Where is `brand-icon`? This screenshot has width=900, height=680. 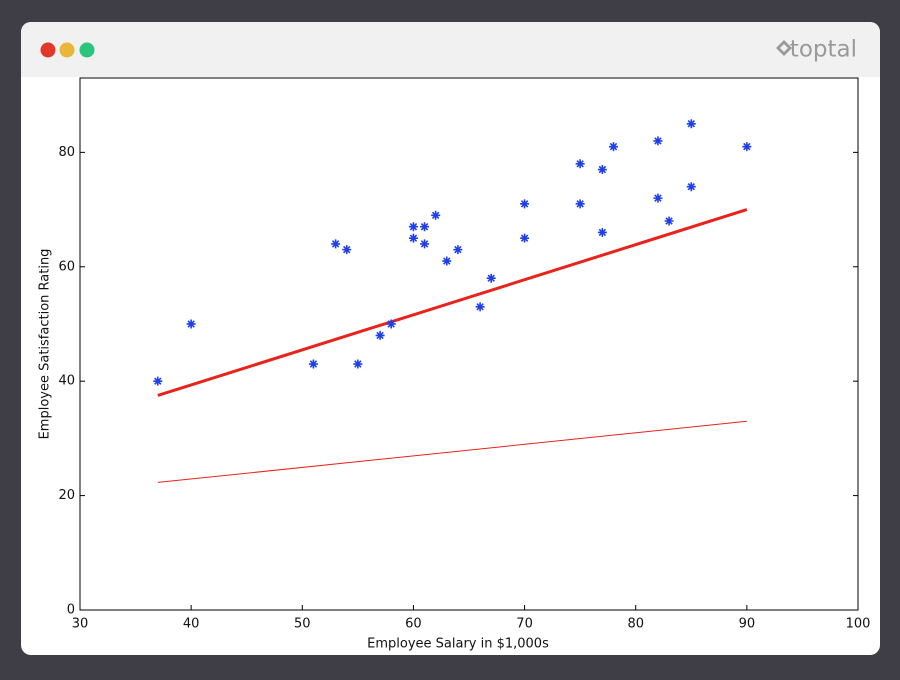
brand-icon is located at coordinates (784, 48).